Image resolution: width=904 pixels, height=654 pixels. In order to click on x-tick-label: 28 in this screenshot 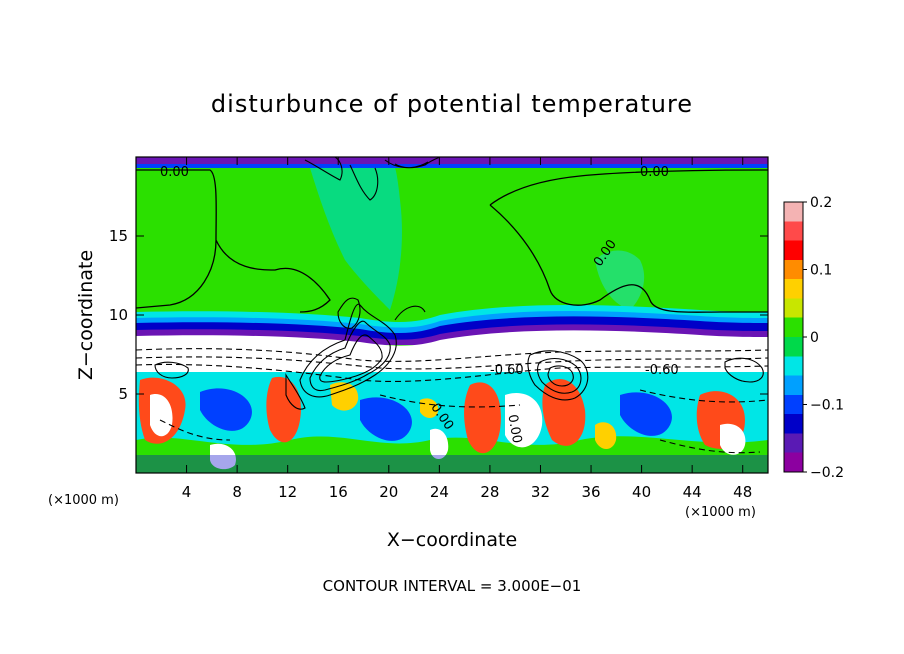, I will do `click(489, 492)`.